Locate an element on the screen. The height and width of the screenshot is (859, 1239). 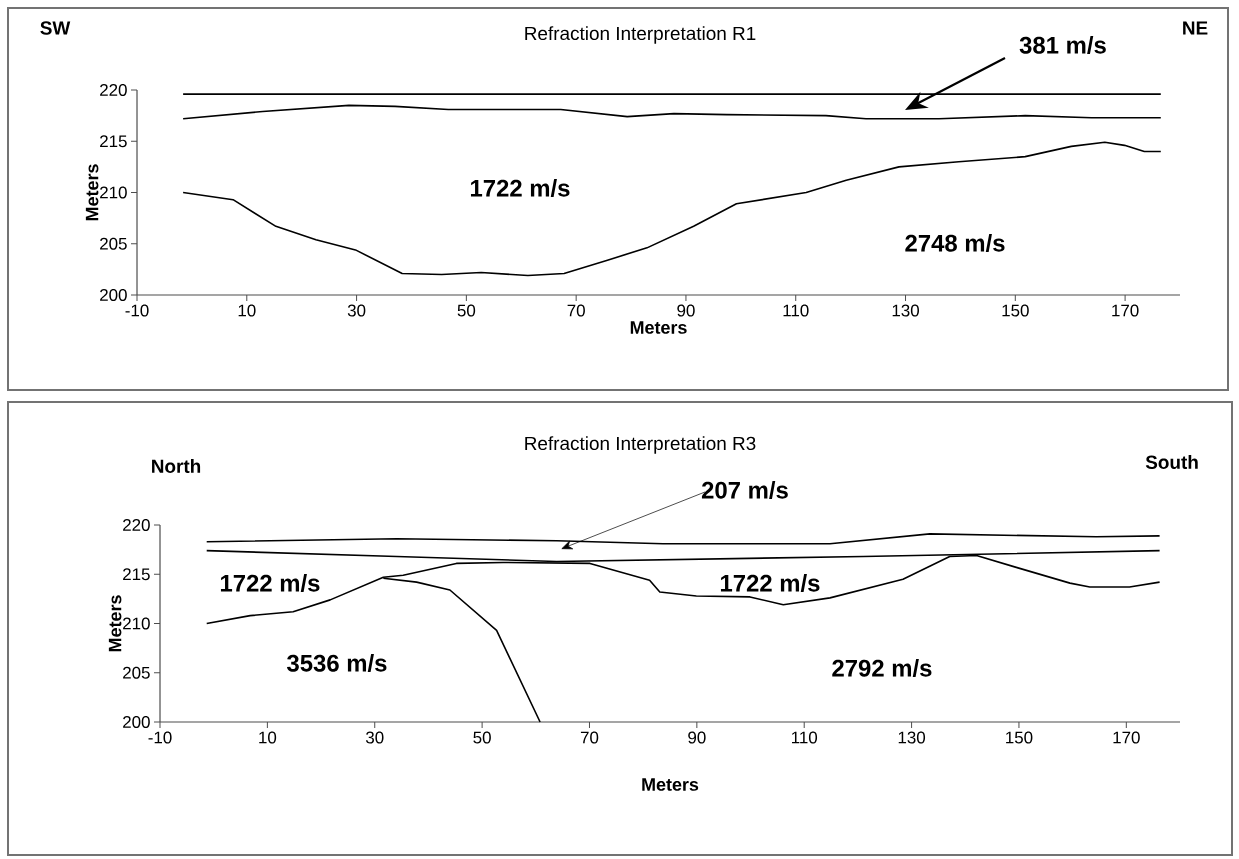
annotation: 2792 m/s is located at coordinates (882, 668).